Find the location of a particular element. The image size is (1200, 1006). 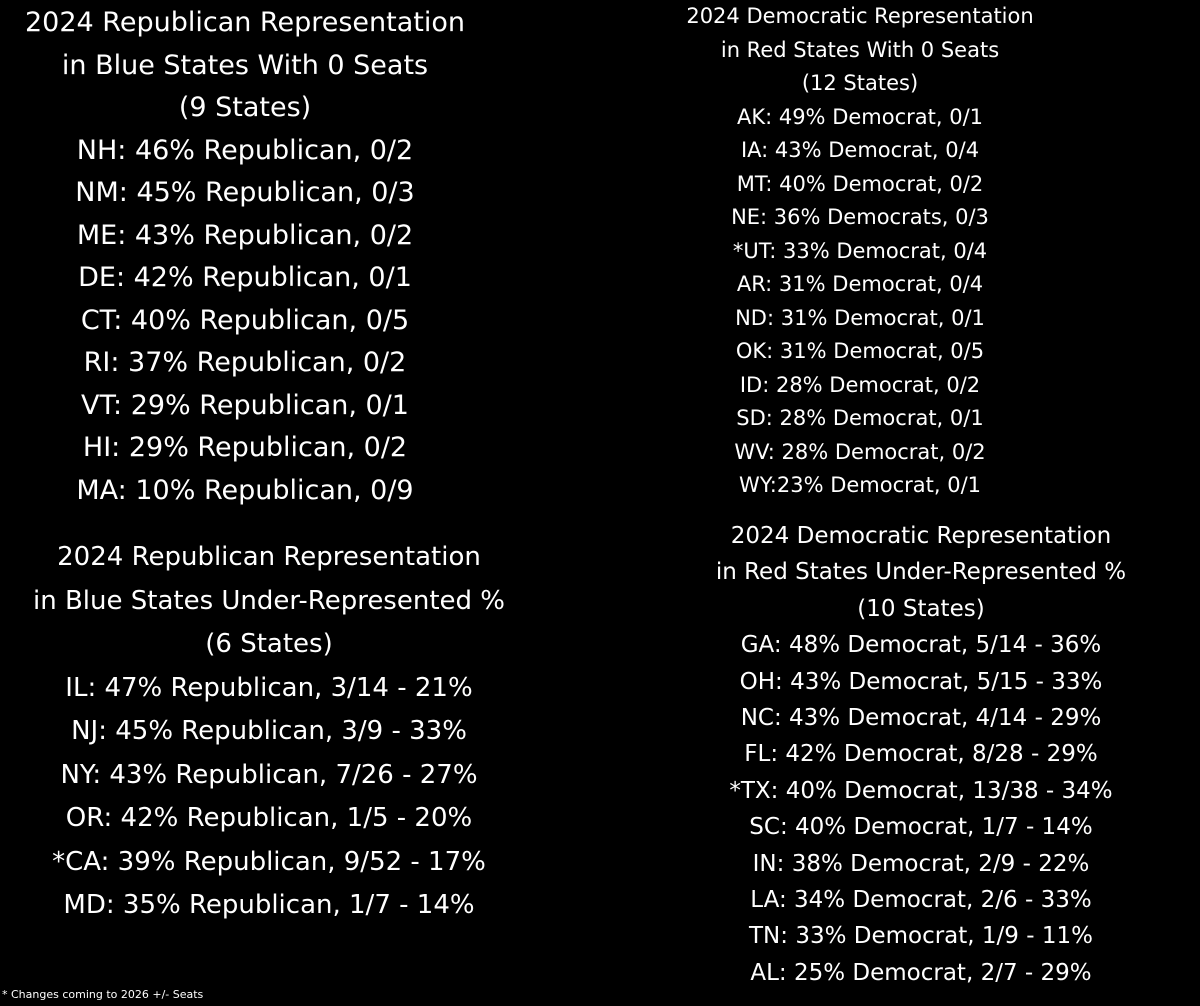

state-row: NJ: 45% Republican, 3/9 - 33% is located at coordinates (269, 731).